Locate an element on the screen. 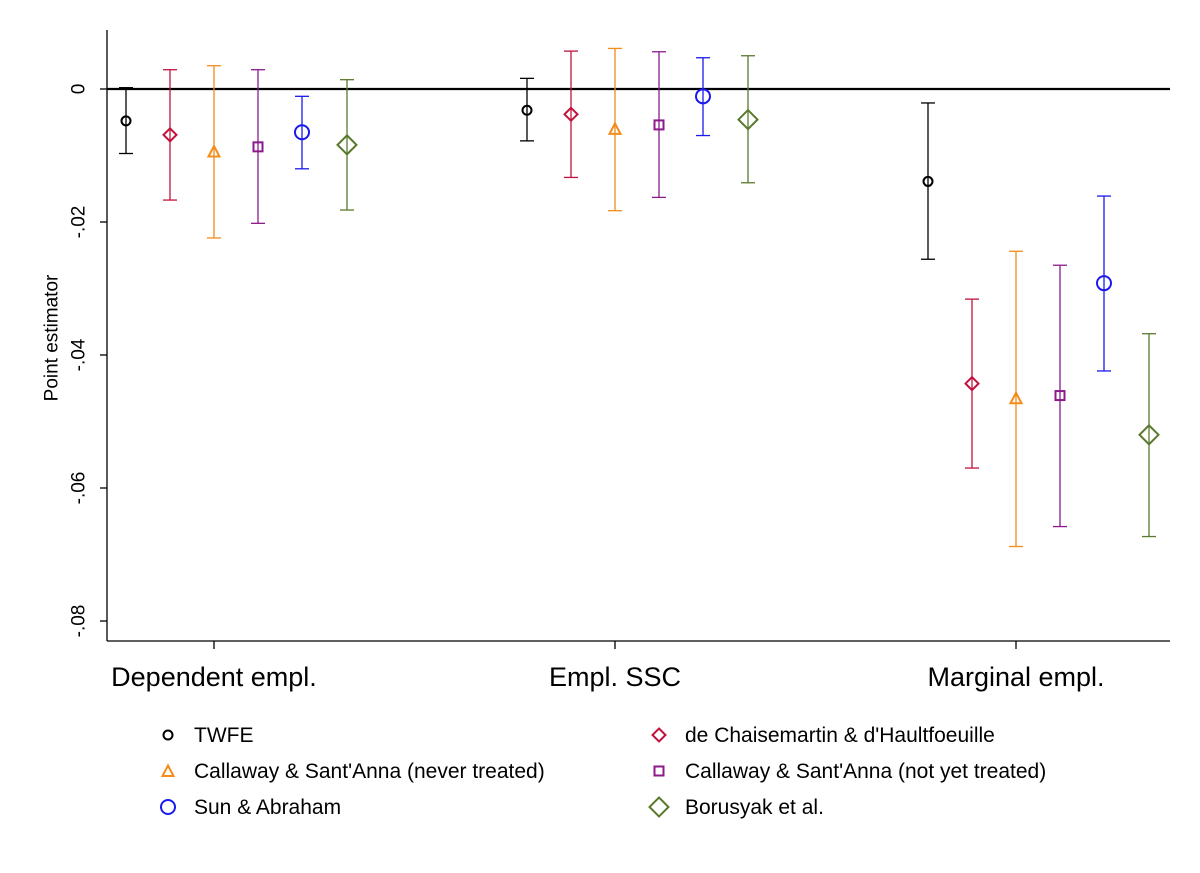 The height and width of the screenshot is (873, 1200). legend-item: Borusyak et al. is located at coordinates (736, 807).